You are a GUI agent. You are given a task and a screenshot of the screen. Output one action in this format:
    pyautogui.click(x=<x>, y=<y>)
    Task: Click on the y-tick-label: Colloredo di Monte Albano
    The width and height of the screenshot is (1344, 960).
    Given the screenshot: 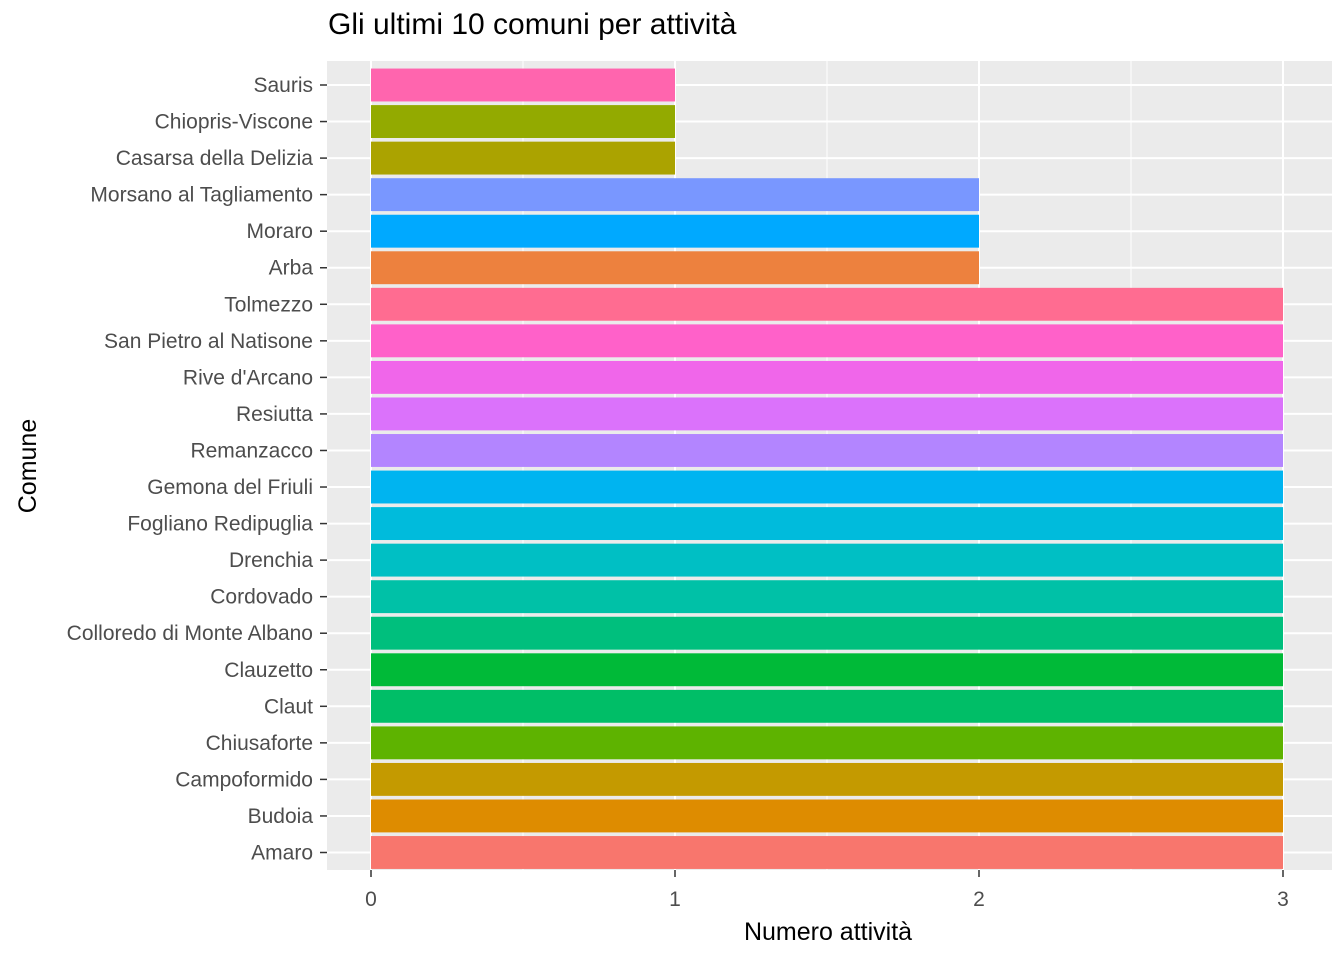 What is the action you would take?
    pyautogui.click(x=190, y=633)
    